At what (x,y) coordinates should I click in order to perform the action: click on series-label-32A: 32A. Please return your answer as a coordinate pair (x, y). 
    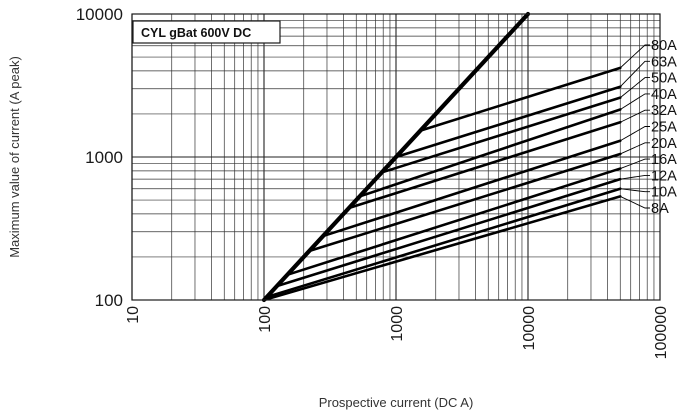
    Looking at the image, I should click on (664, 111).